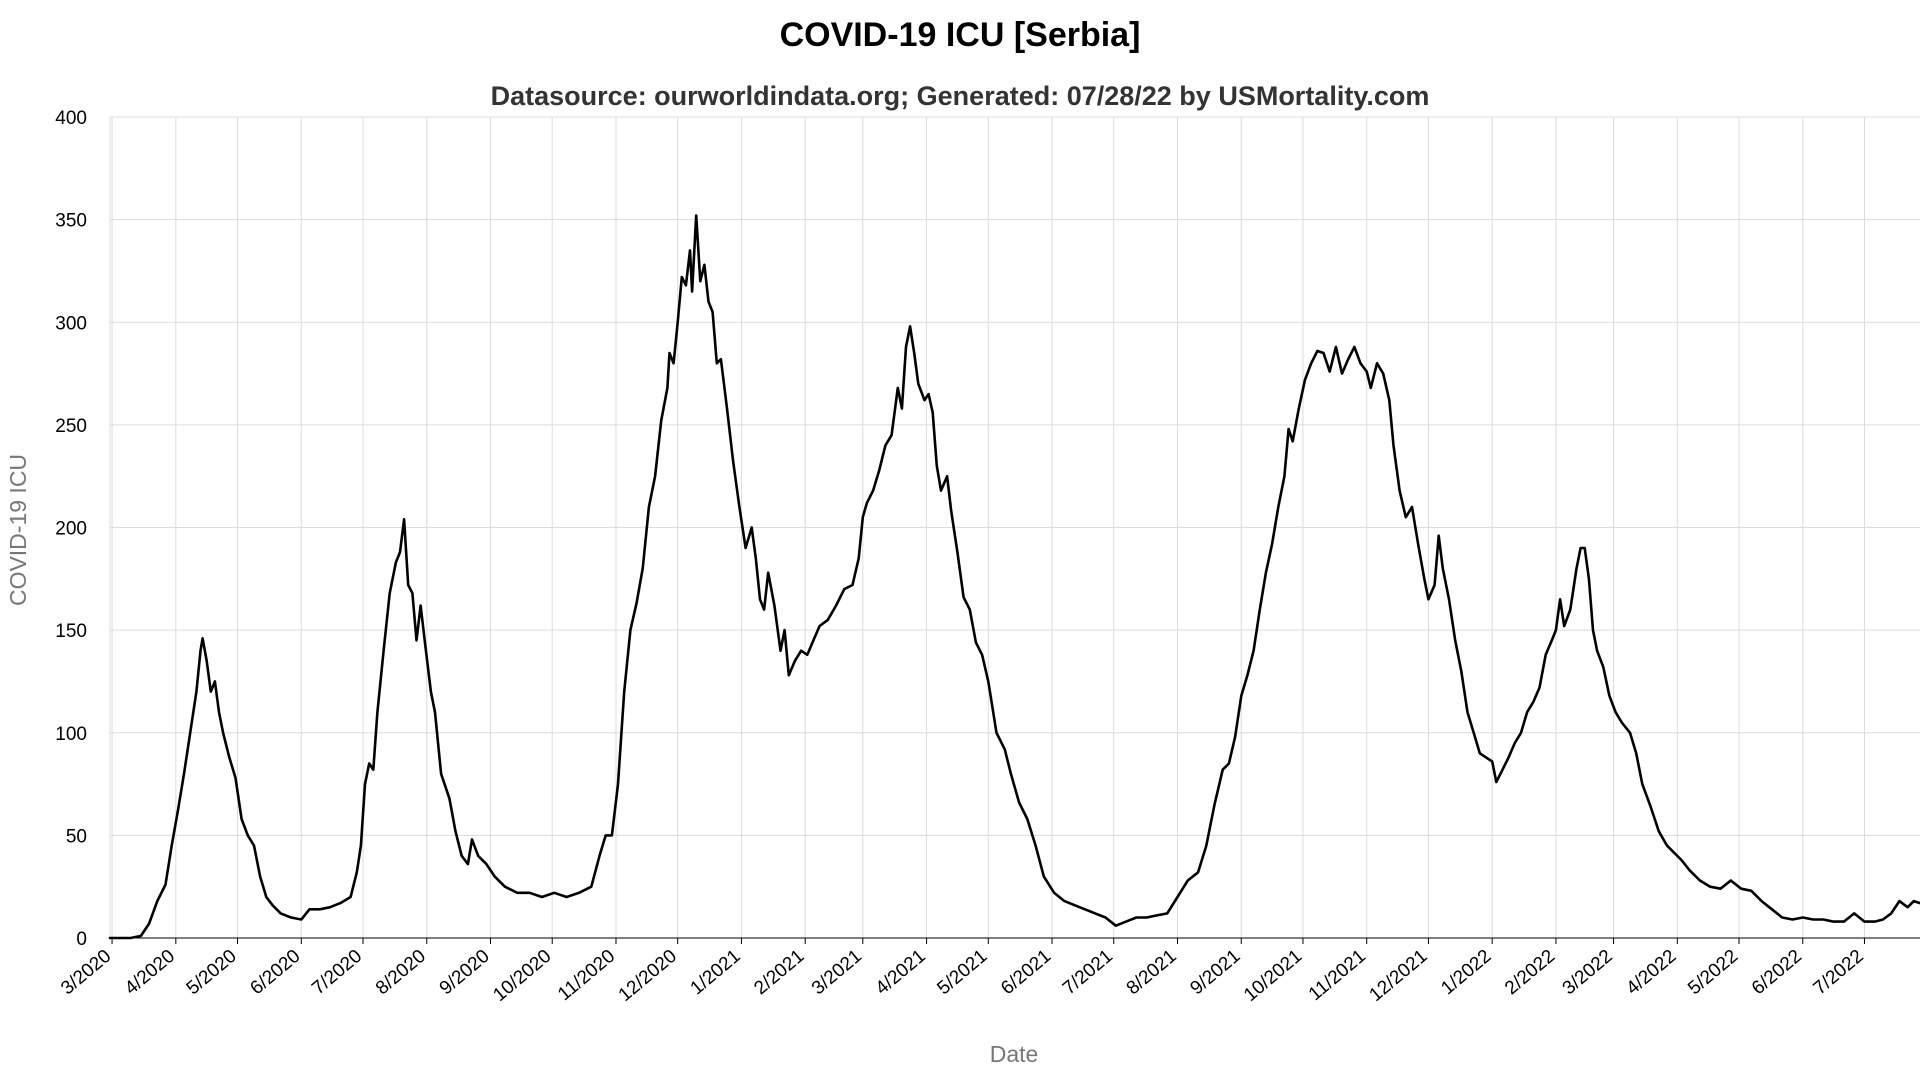  Describe the element at coordinates (1152, 972) in the screenshot. I see `x-tick-label: 8/2021` at that location.